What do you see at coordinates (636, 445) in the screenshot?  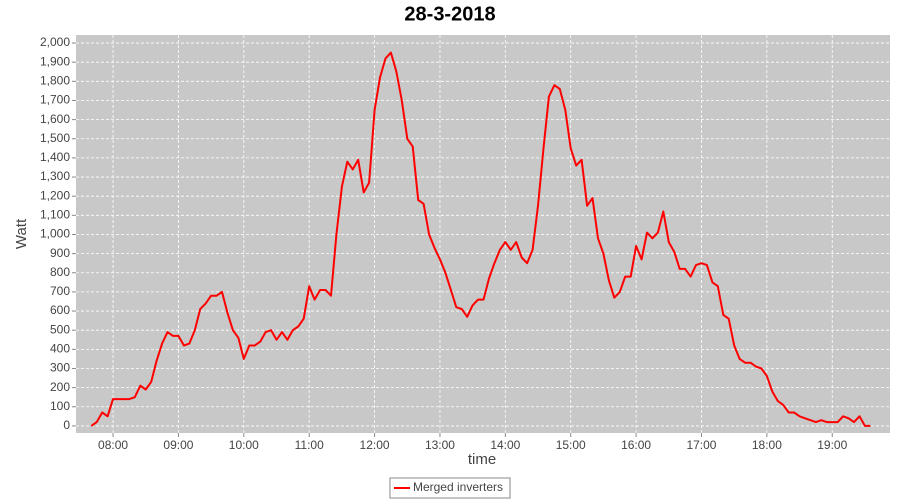 I see `x-tick-label: 16:00` at bounding box center [636, 445].